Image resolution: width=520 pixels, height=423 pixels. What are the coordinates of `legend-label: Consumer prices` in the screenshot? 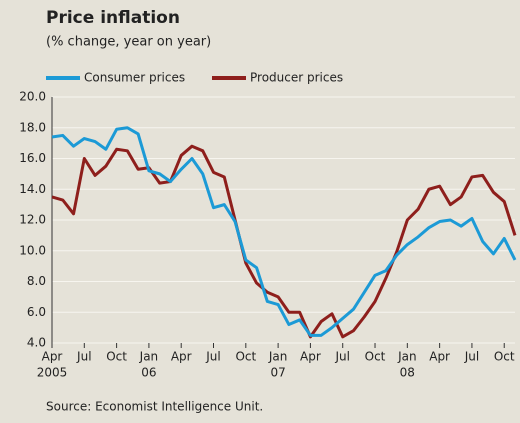 It's located at (134, 78).